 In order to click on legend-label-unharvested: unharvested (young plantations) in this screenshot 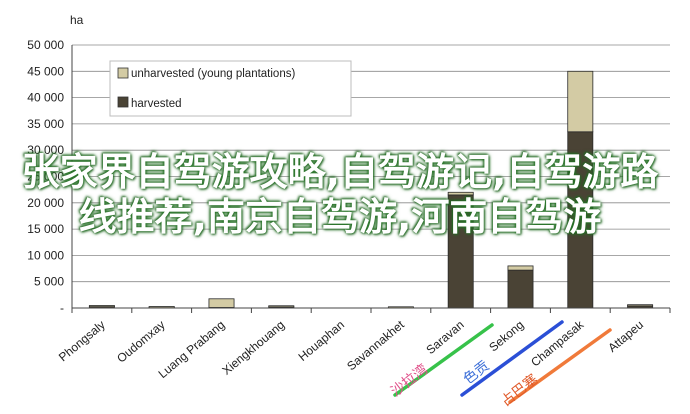, I will do `click(213, 74)`.